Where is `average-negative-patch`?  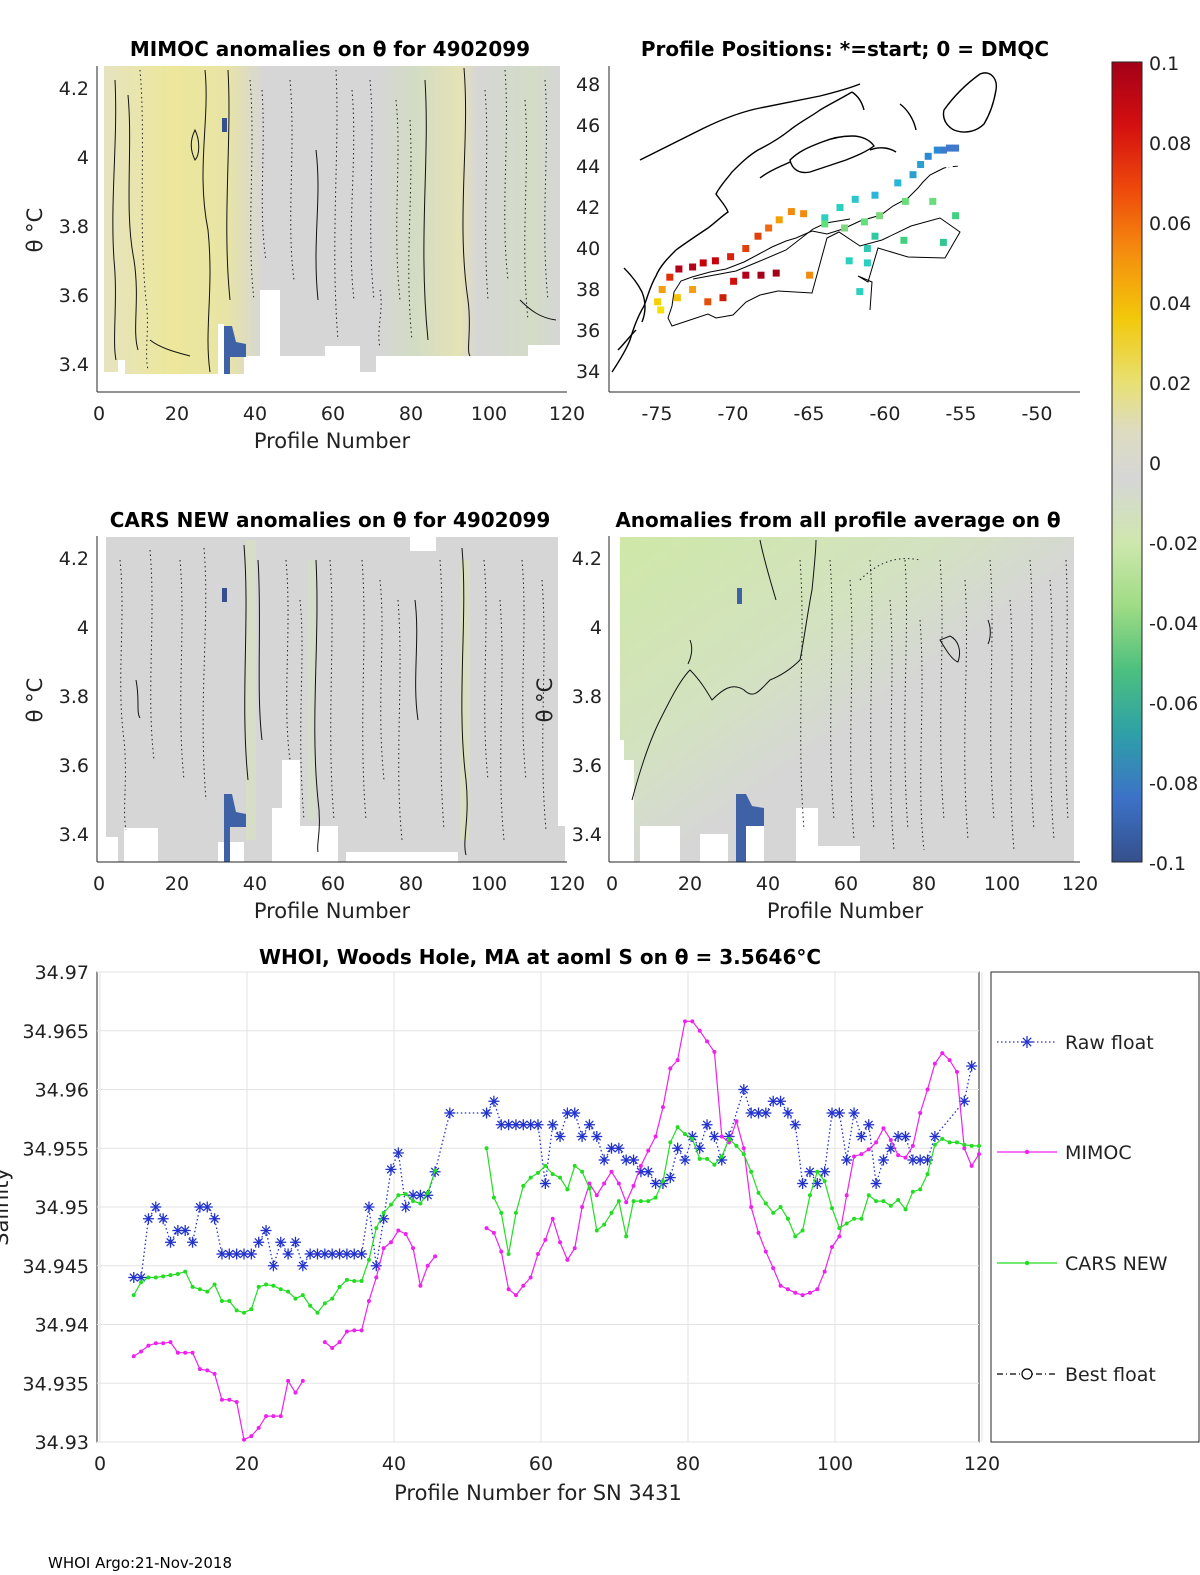
average-negative-patch is located at coordinates (739, 596).